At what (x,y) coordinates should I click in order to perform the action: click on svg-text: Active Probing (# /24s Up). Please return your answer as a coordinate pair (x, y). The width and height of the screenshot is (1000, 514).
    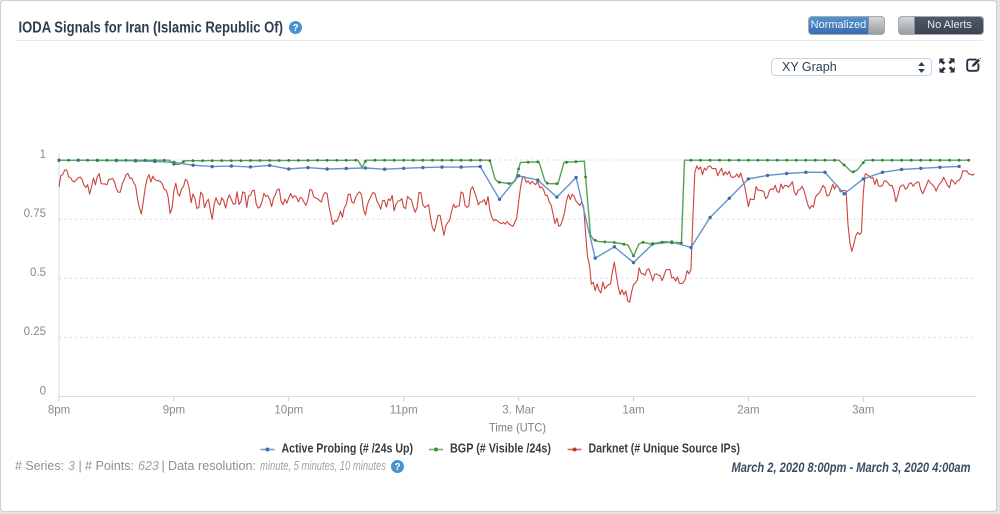
    Looking at the image, I should click on (348, 447).